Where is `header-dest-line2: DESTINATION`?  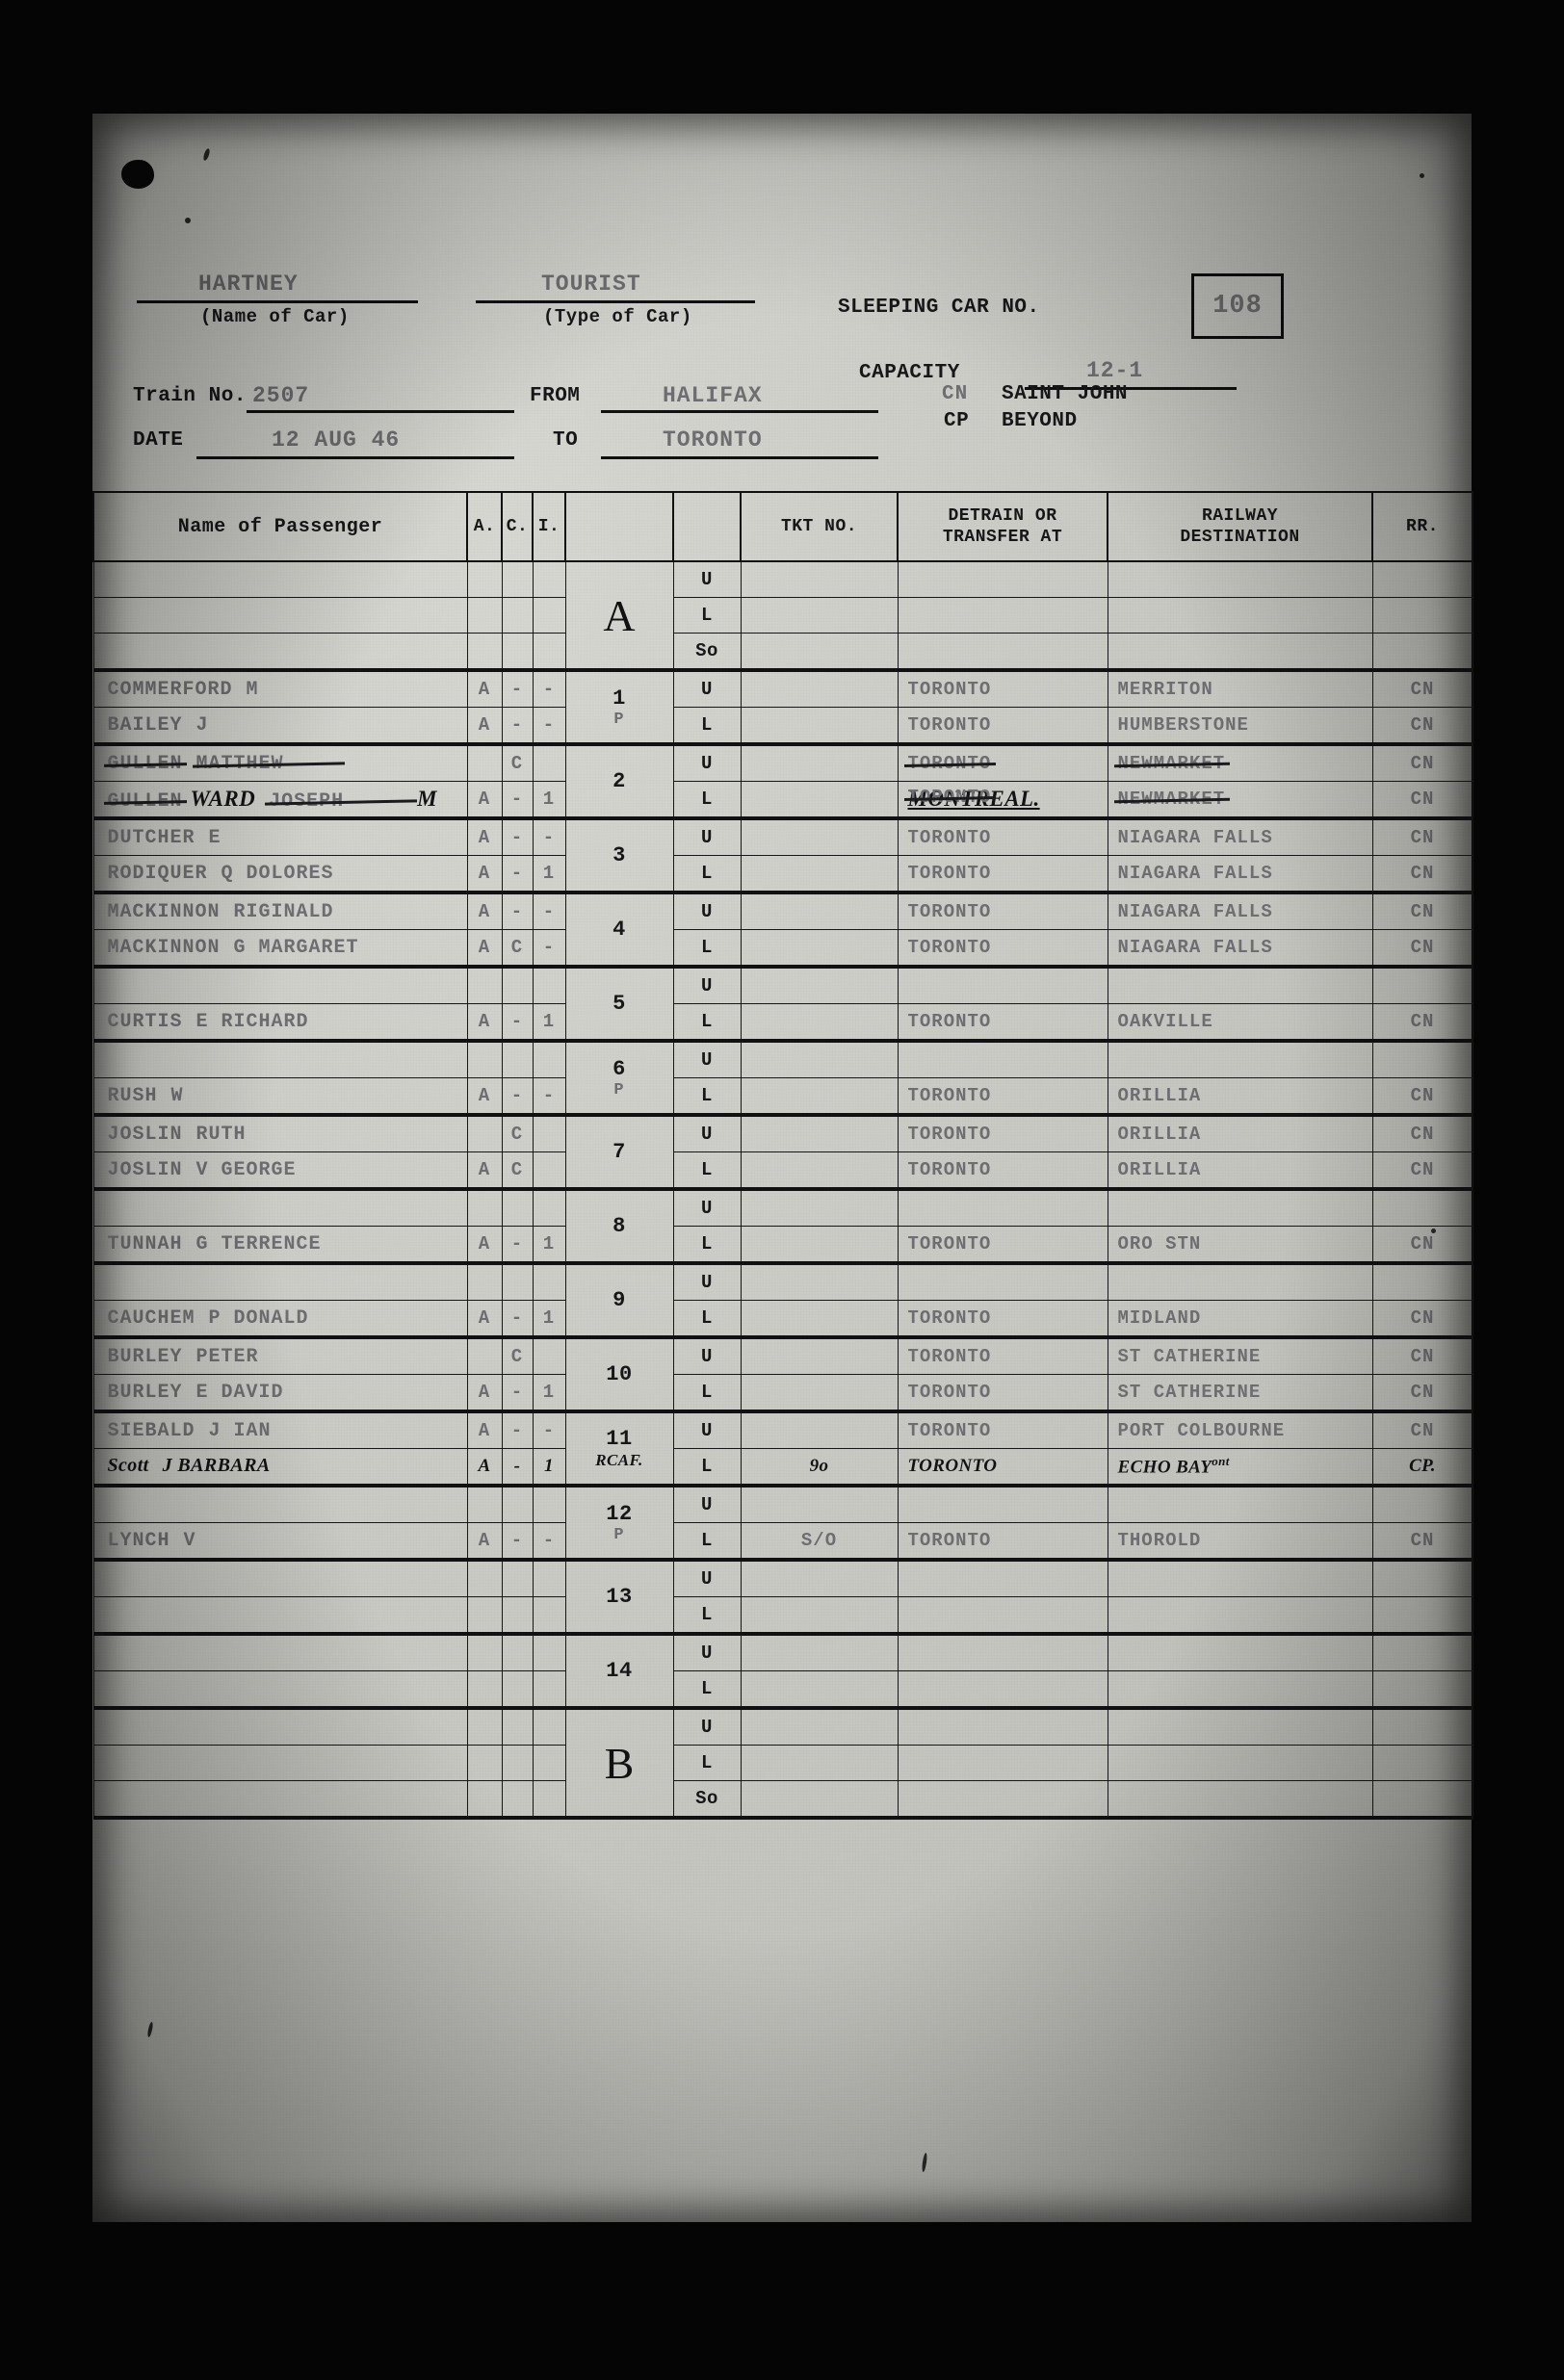
header-dest-line2: DESTINATION is located at coordinates (1240, 537).